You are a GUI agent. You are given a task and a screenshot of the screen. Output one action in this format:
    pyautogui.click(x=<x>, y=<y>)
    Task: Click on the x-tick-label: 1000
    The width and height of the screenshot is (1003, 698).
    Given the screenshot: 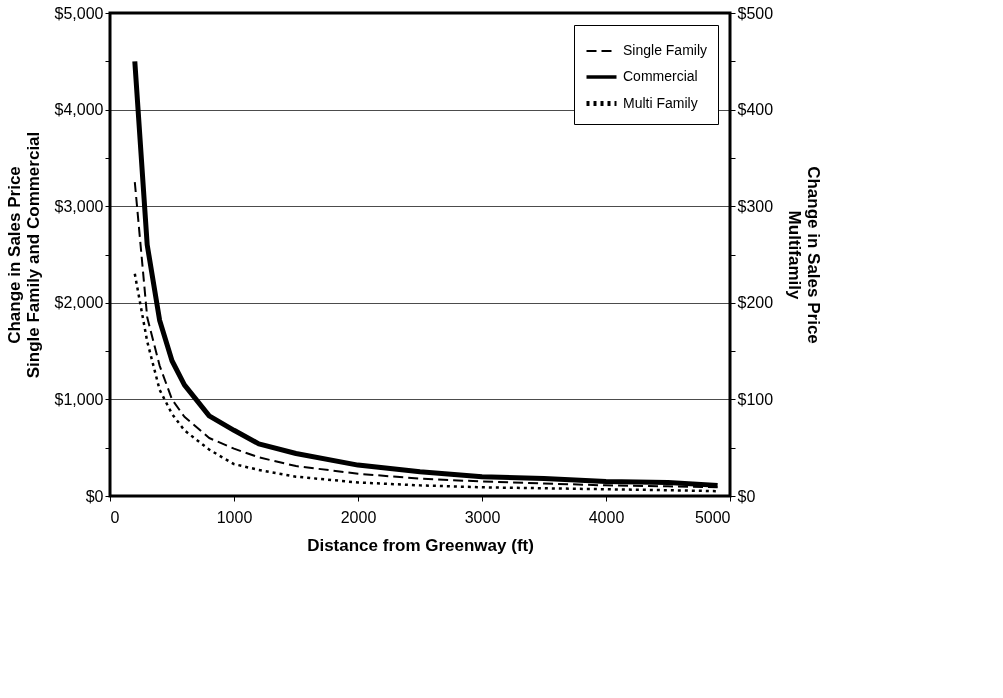 What is the action you would take?
    pyautogui.click(x=234, y=517)
    